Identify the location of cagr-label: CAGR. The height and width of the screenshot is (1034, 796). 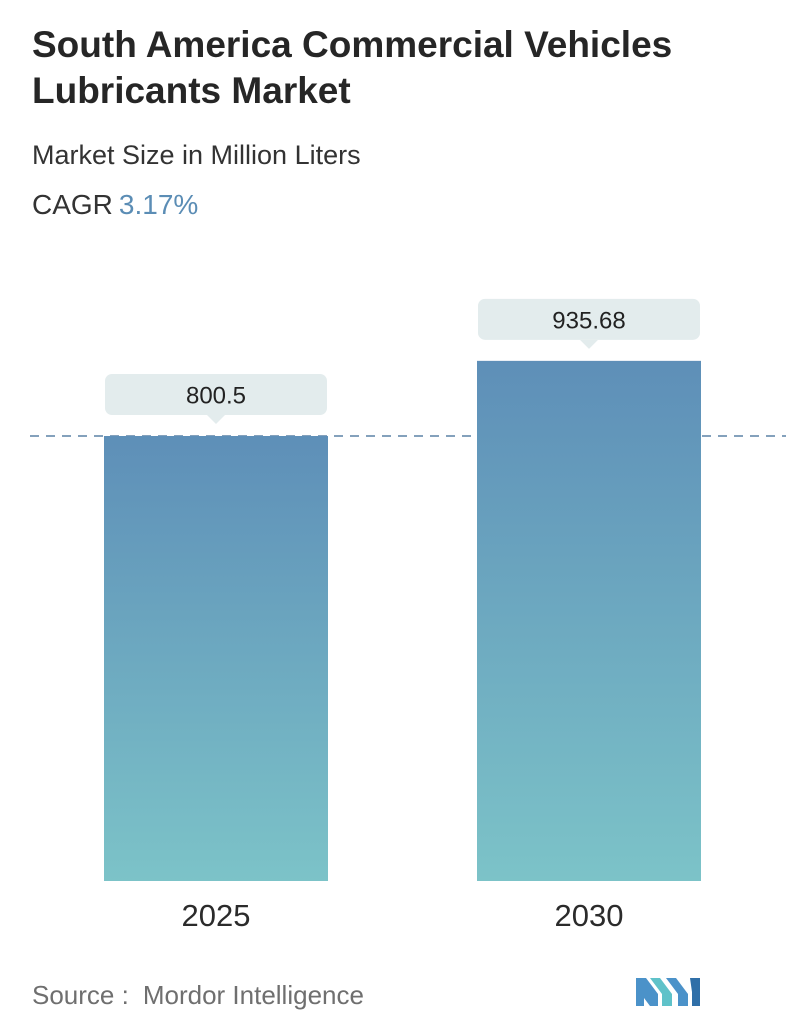
(72, 204).